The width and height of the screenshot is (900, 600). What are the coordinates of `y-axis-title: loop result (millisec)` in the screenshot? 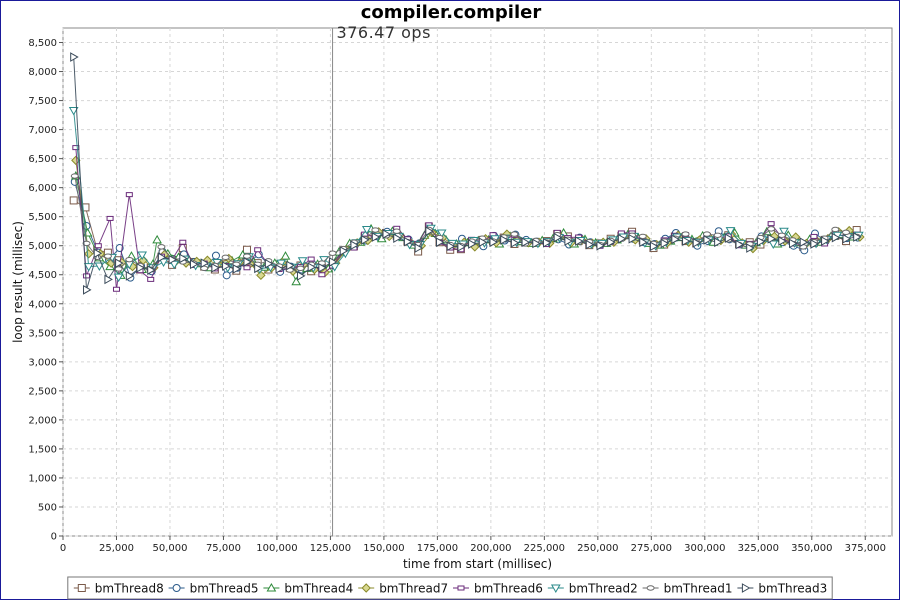 It's located at (18, 282).